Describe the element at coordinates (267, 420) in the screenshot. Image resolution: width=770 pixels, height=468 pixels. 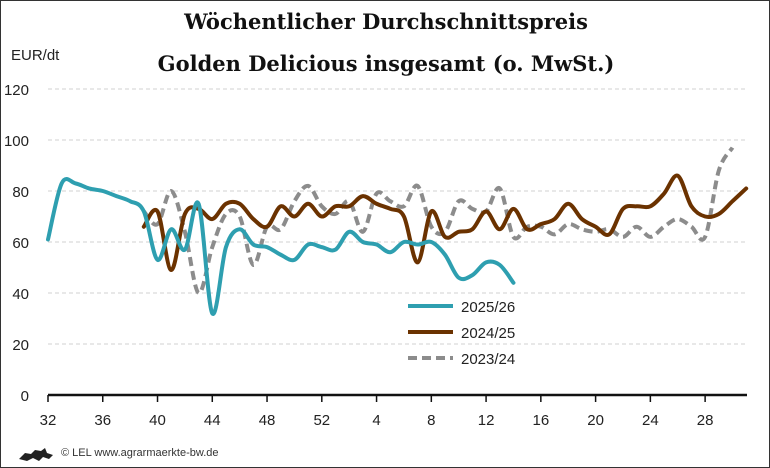
I see `x-tick-label: 48` at that location.